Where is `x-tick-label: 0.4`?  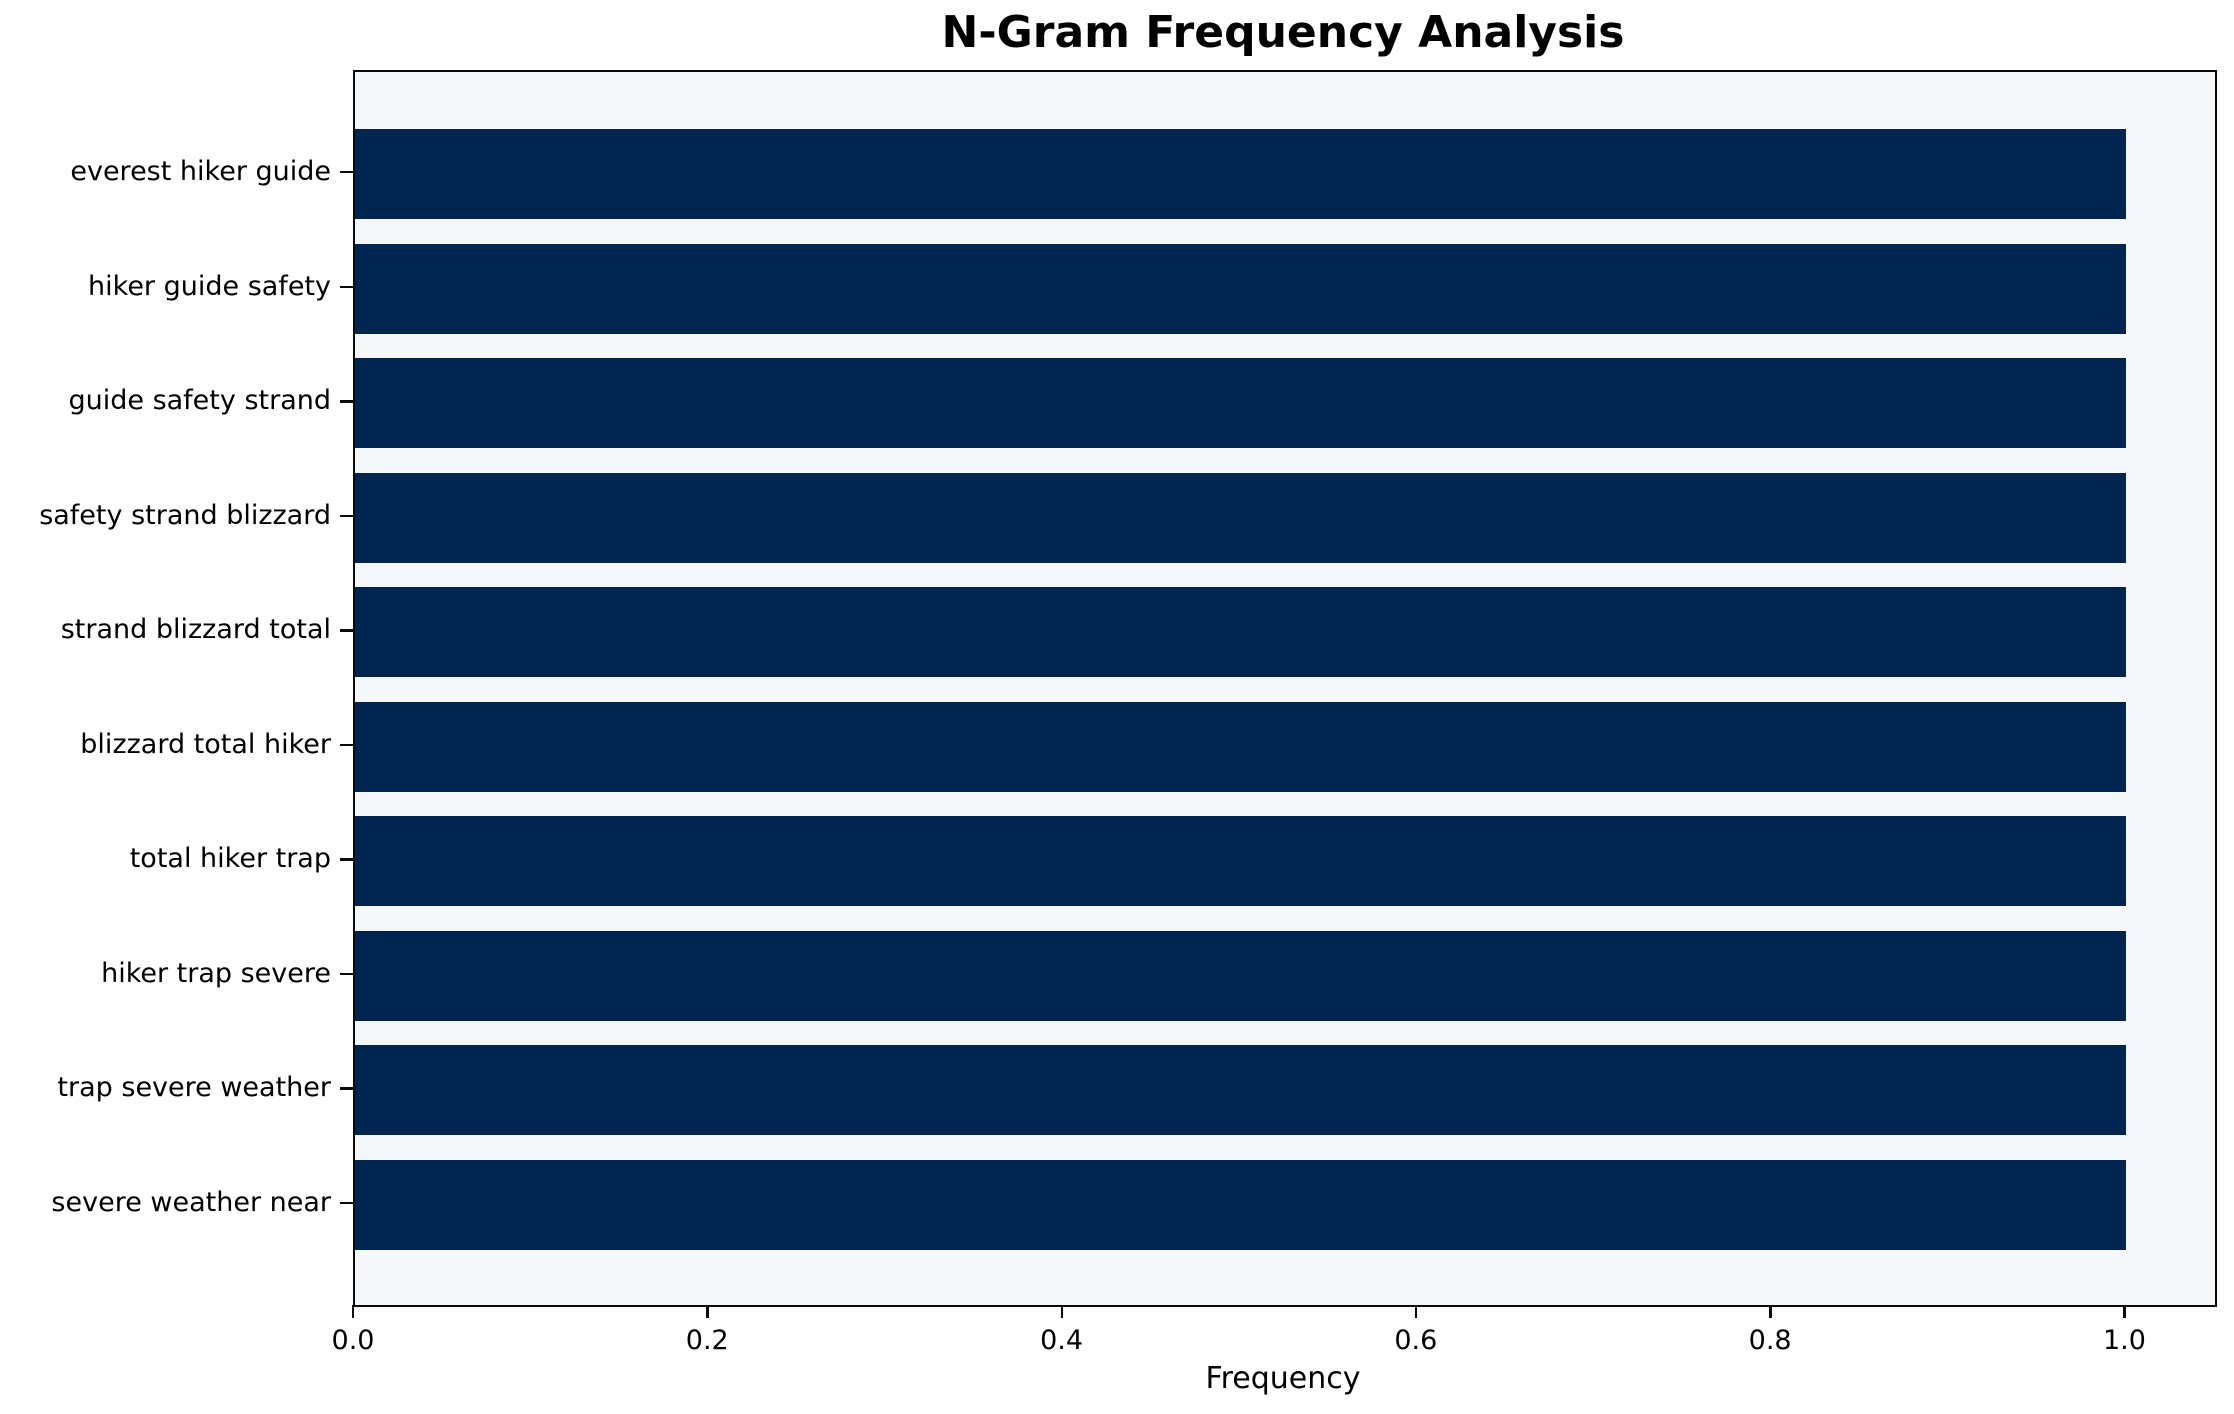 x-tick-label: 0.4 is located at coordinates (1062, 1340).